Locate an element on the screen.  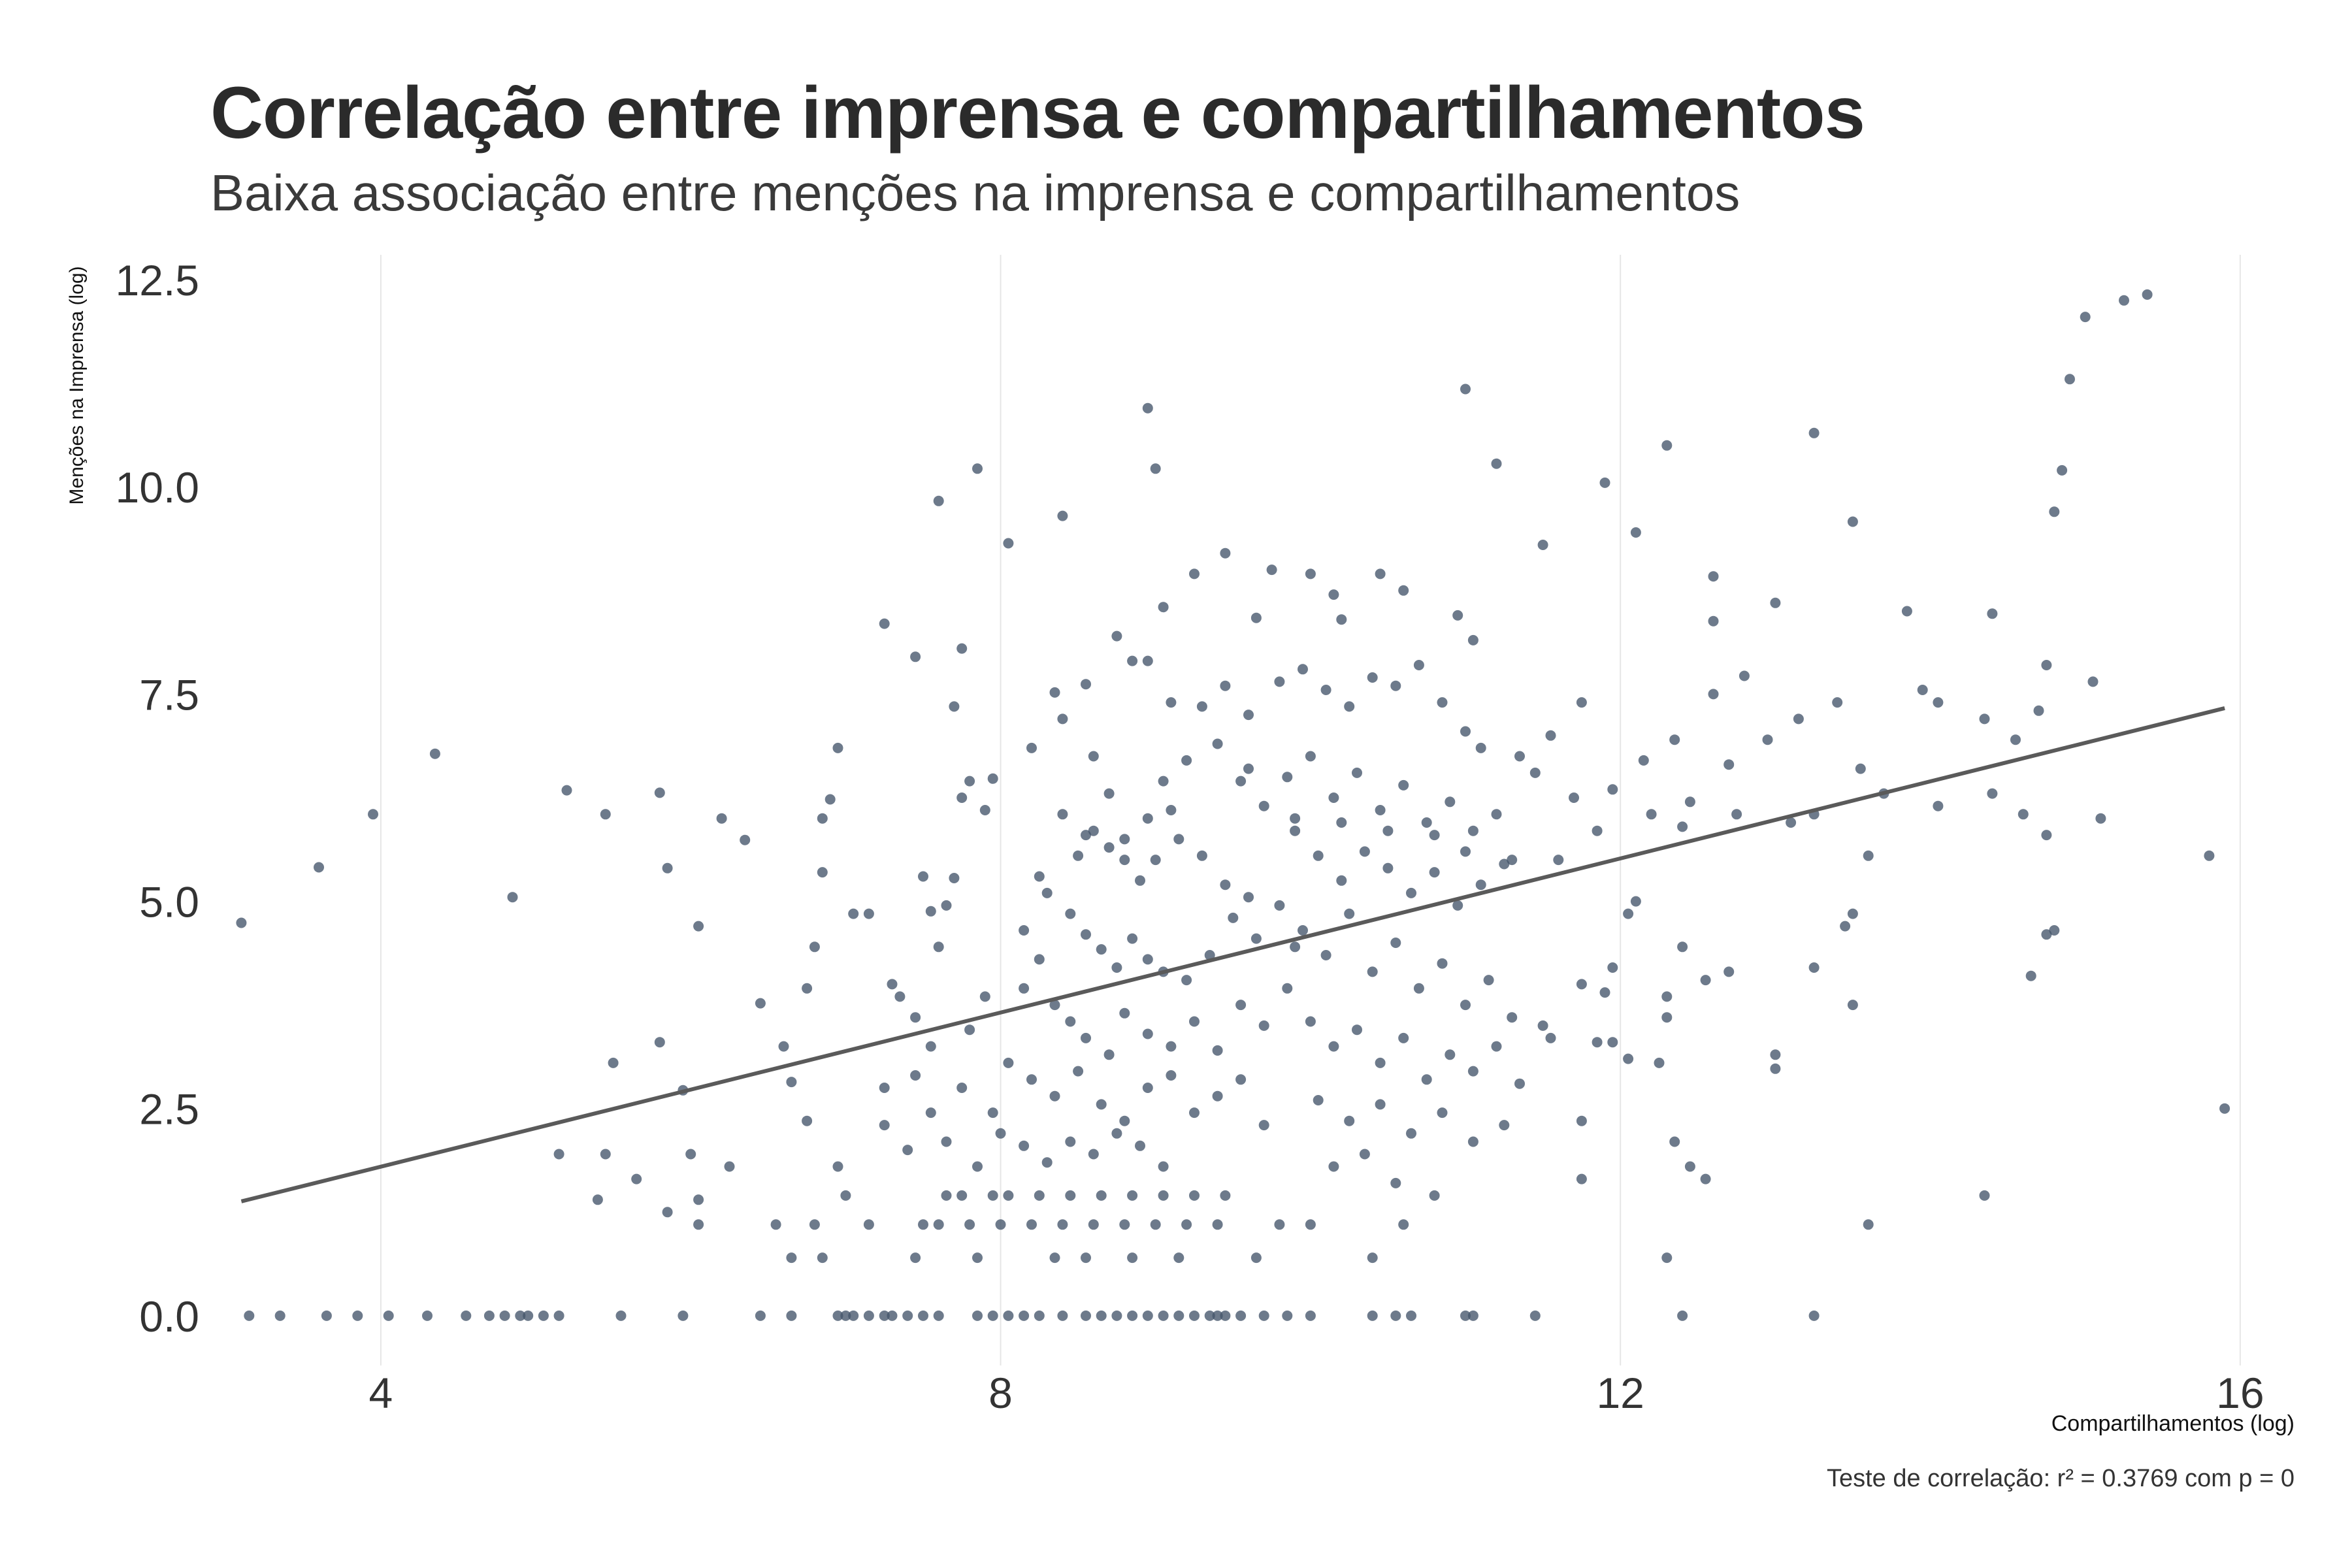
y-tick-label: 10.0 is located at coordinates (157, 487).